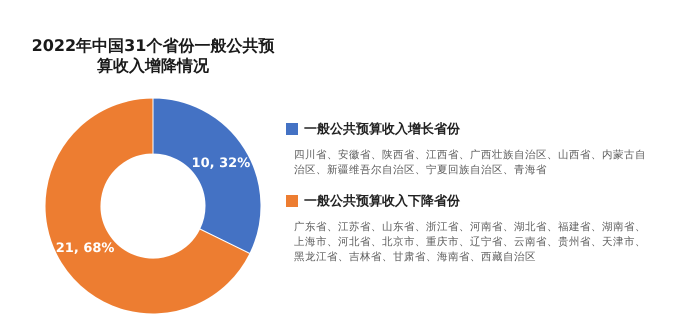  Describe the element at coordinates (382, 129) in the screenshot. I see `legend-label: 一般公共预算收入增长省份` at that location.